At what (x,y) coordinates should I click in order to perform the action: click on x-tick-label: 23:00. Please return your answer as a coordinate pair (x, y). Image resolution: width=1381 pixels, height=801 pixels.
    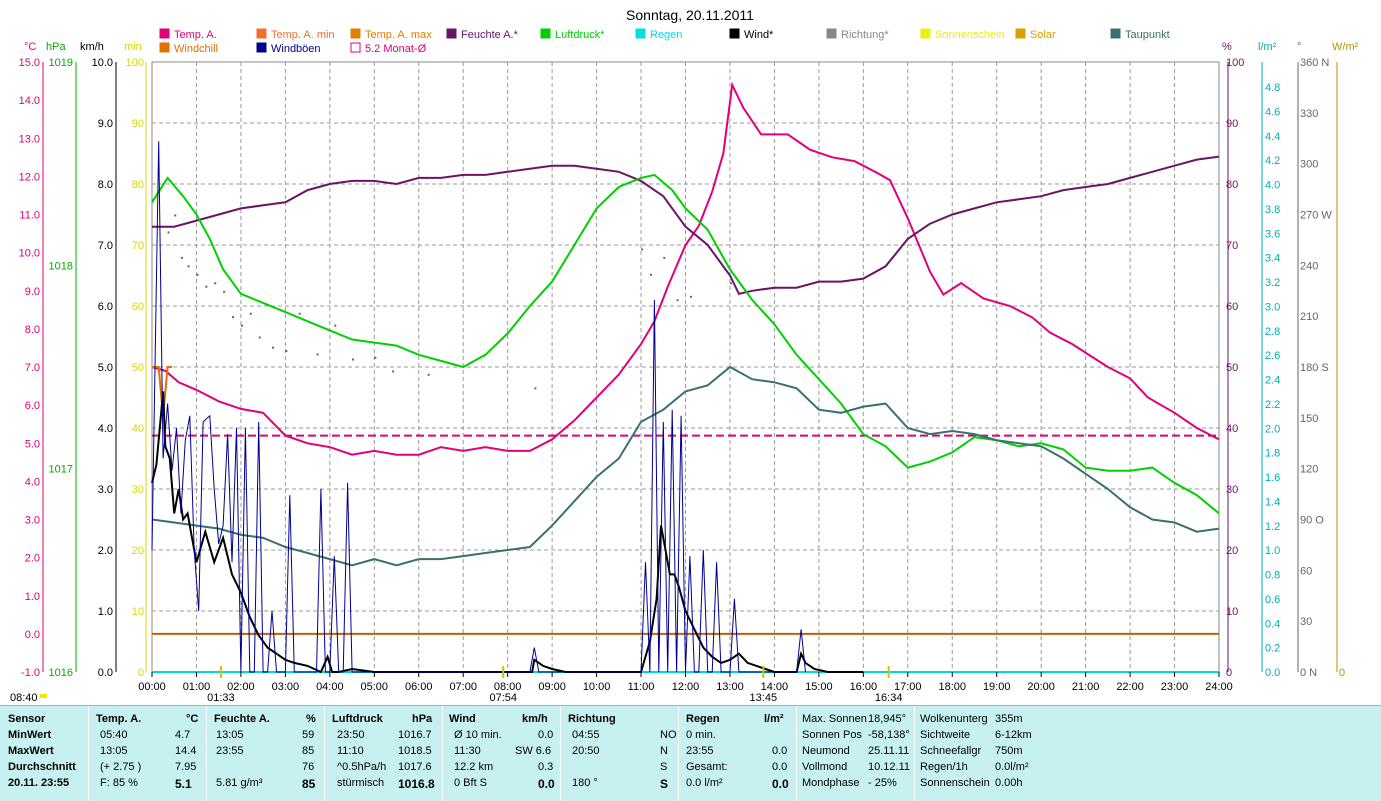
    Looking at the image, I should click on (1175, 687).